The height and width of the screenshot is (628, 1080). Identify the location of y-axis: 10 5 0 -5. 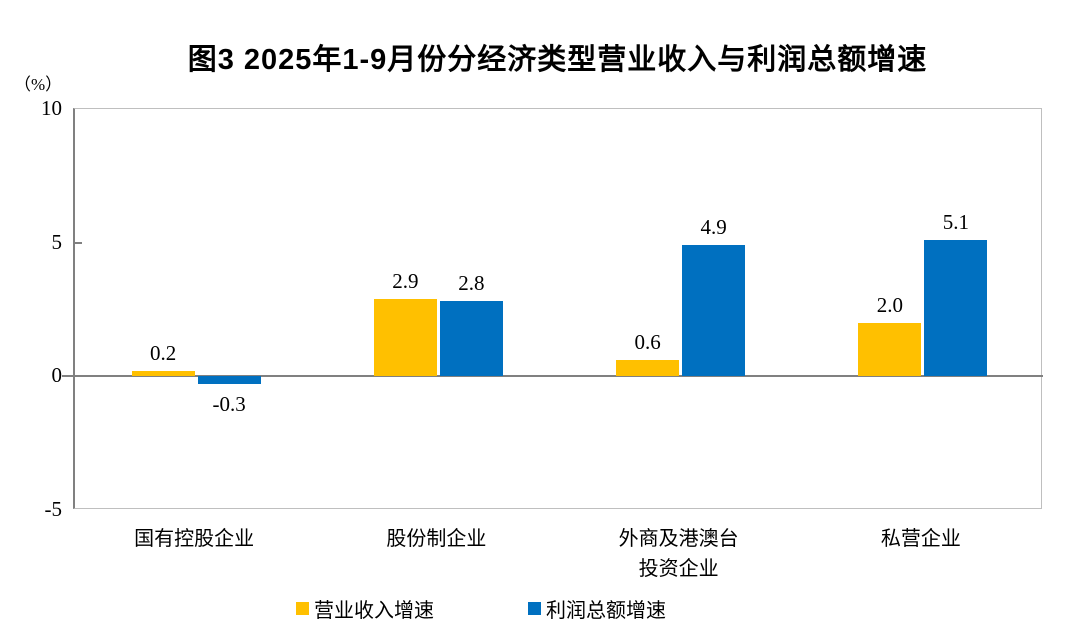
(31, 308).